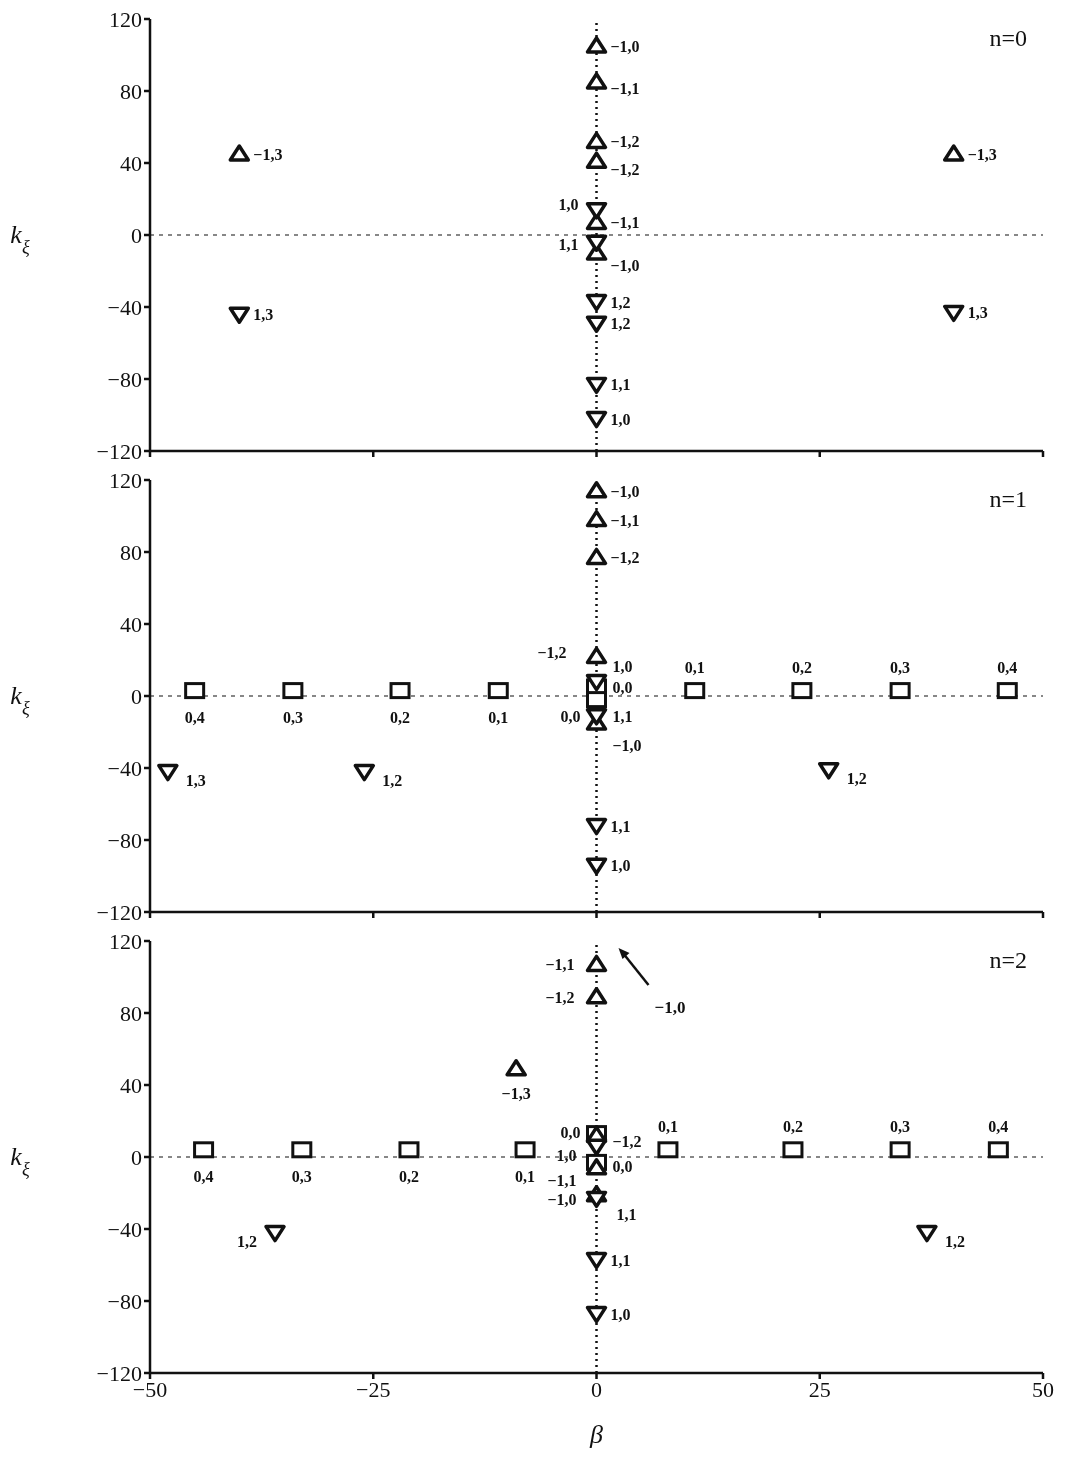  What do you see at coordinates (819, 1389) in the screenshot?
I see `x-tick-label: 25` at bounding box center [819, 1389].